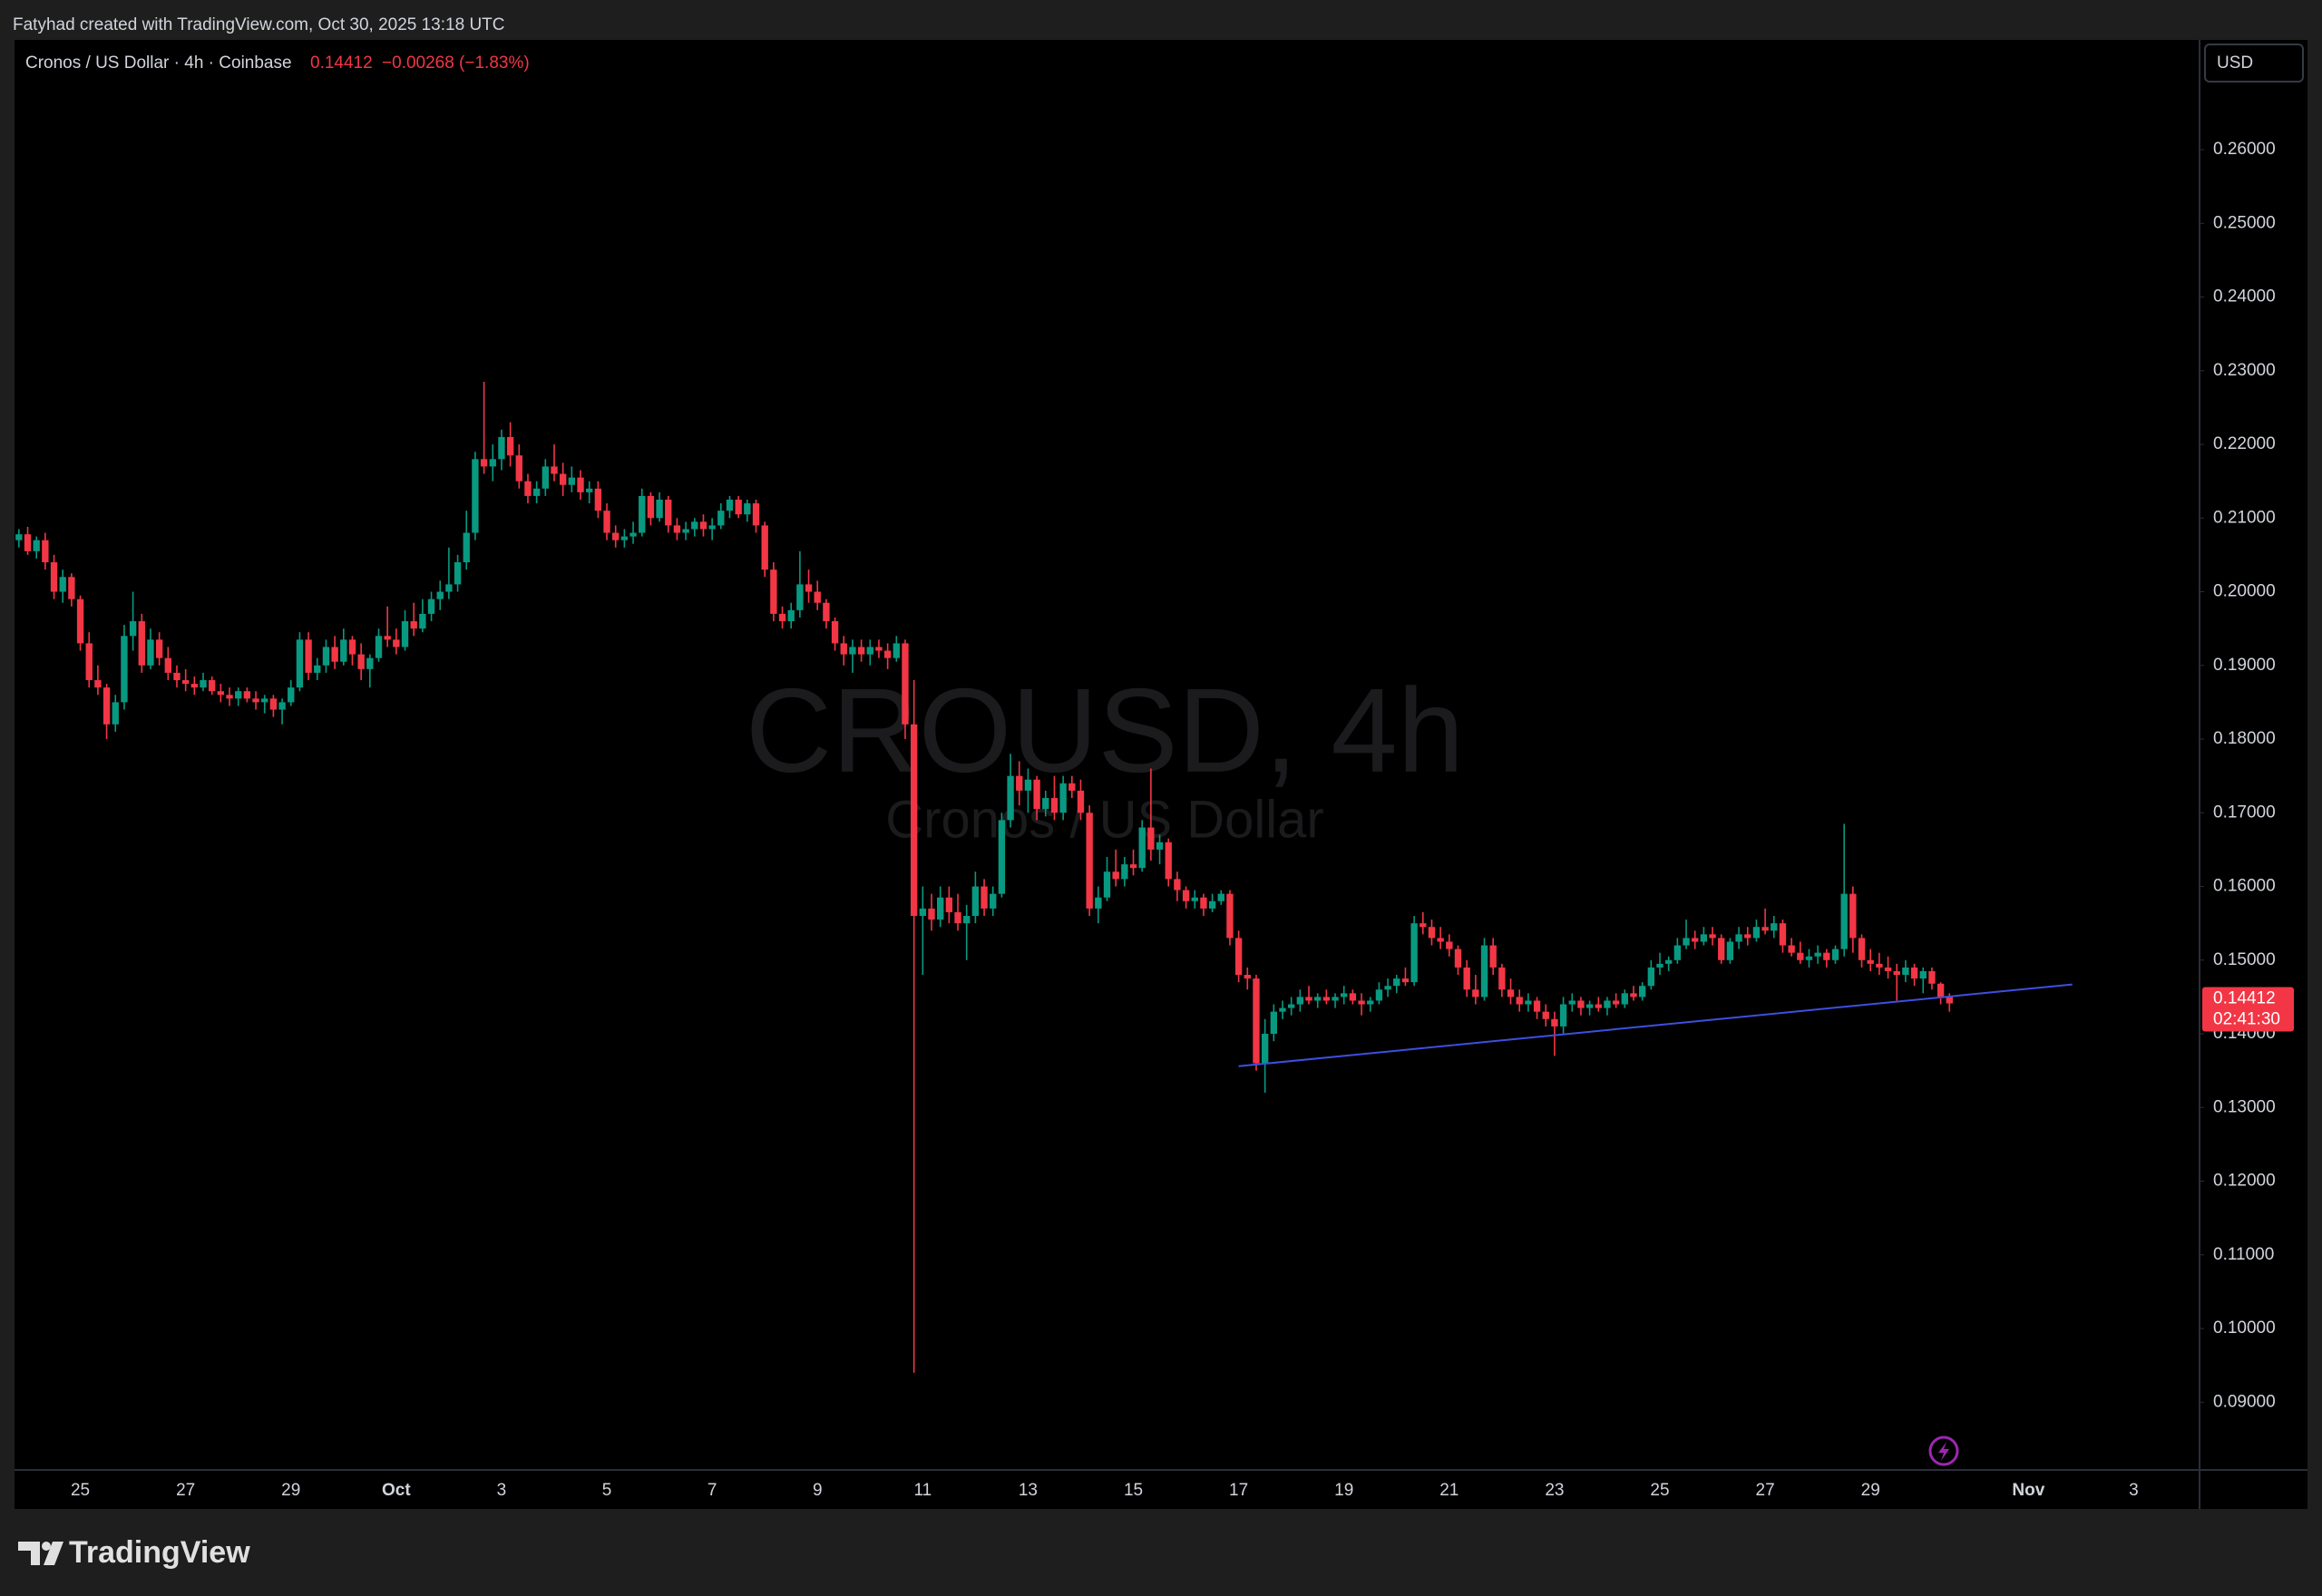 This screenshot has height=1596, width=2322. I want to click on x-tick-label: 9, so click(818, 1490).